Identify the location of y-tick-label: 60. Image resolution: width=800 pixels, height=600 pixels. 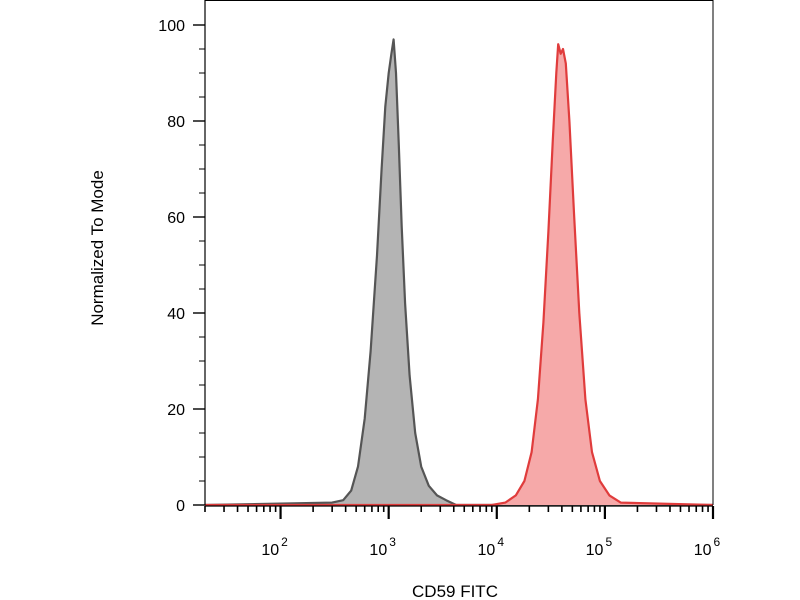
(176, 218).